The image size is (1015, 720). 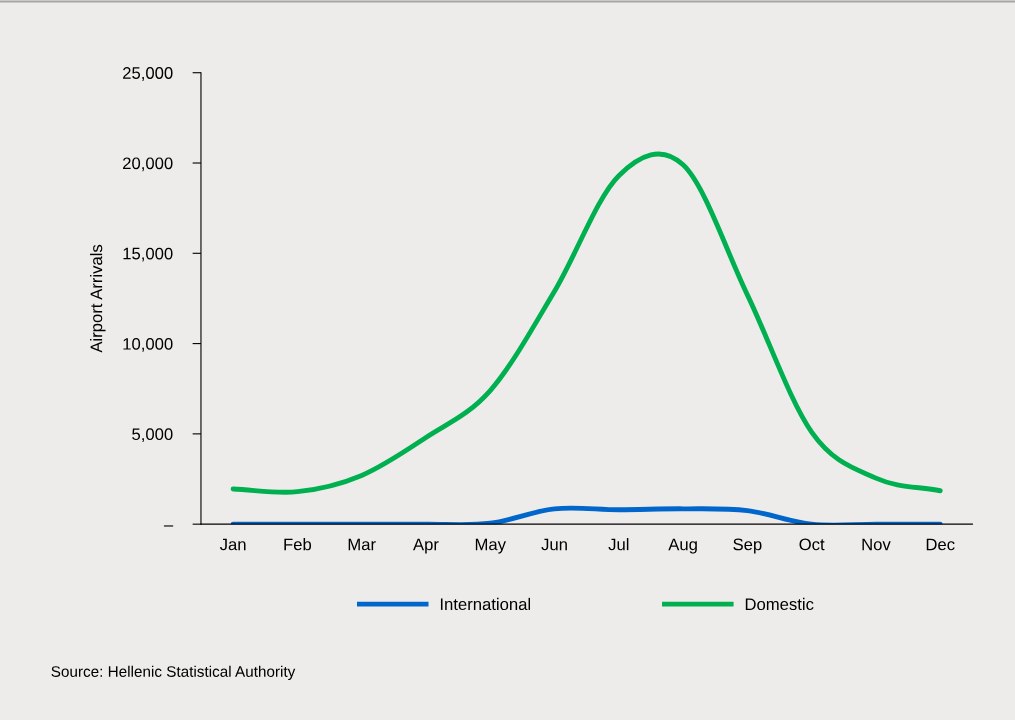 What do you see at coordinates (232, 544) in the screenshot?
I see `x-tick-label: Jan` at bounding box center [232, 544].